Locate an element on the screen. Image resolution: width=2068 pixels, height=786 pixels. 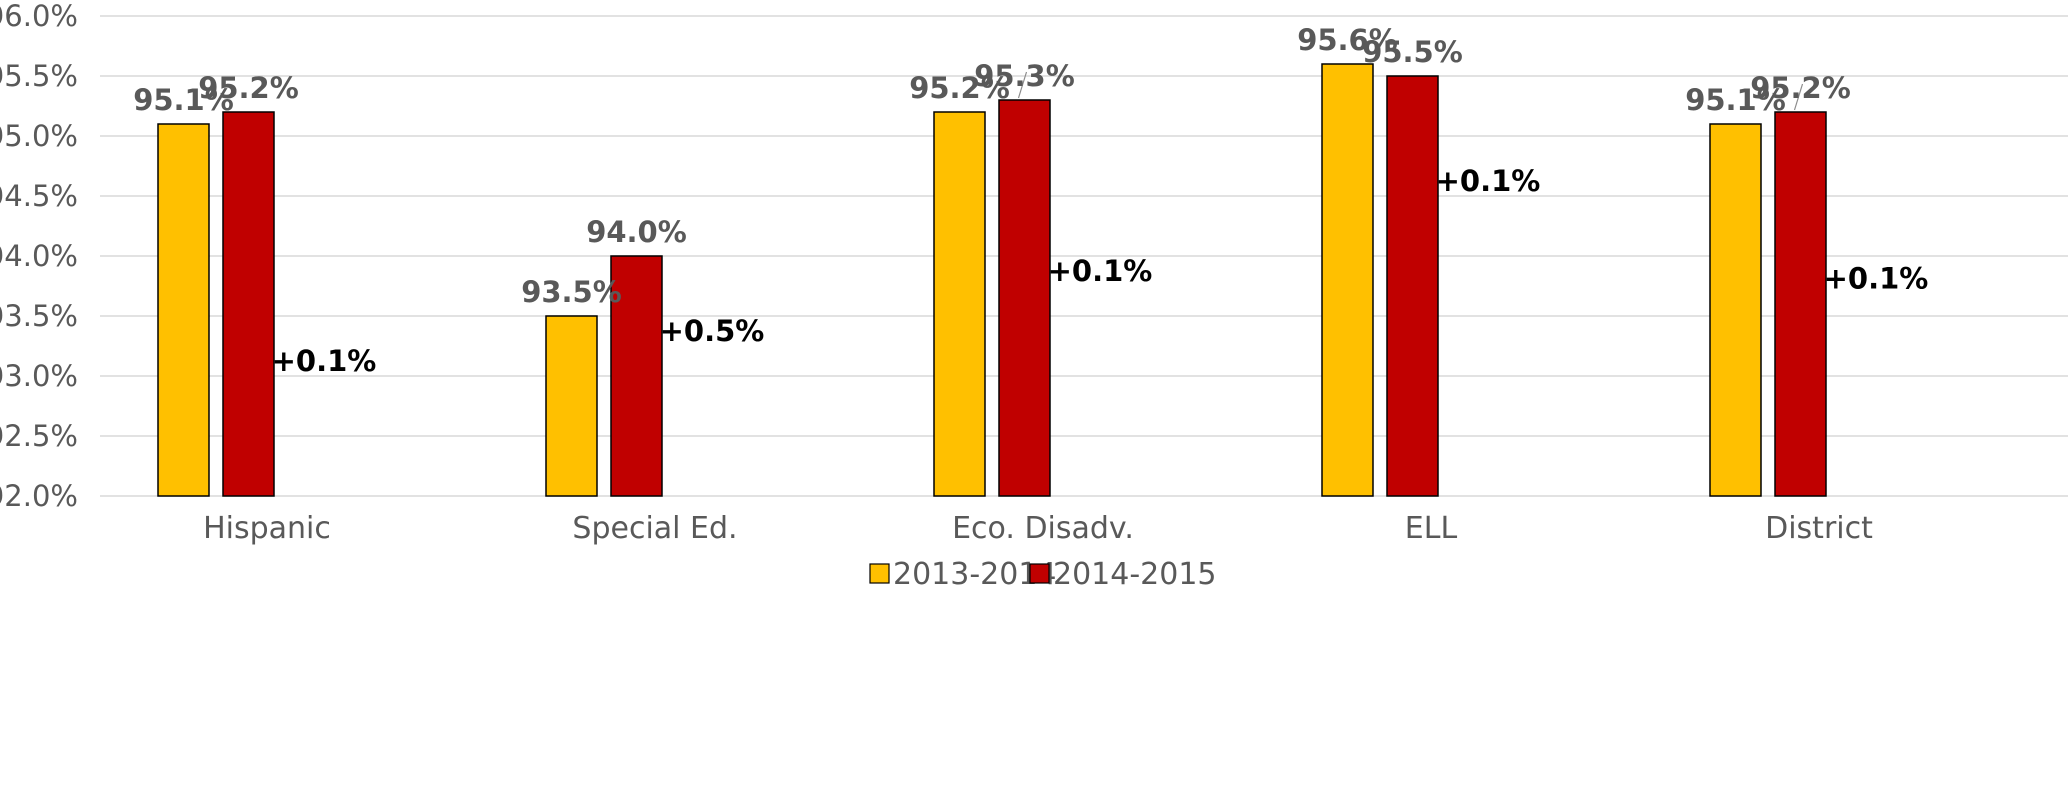
value-label: 93.5% is located at coordinates (571, 292).